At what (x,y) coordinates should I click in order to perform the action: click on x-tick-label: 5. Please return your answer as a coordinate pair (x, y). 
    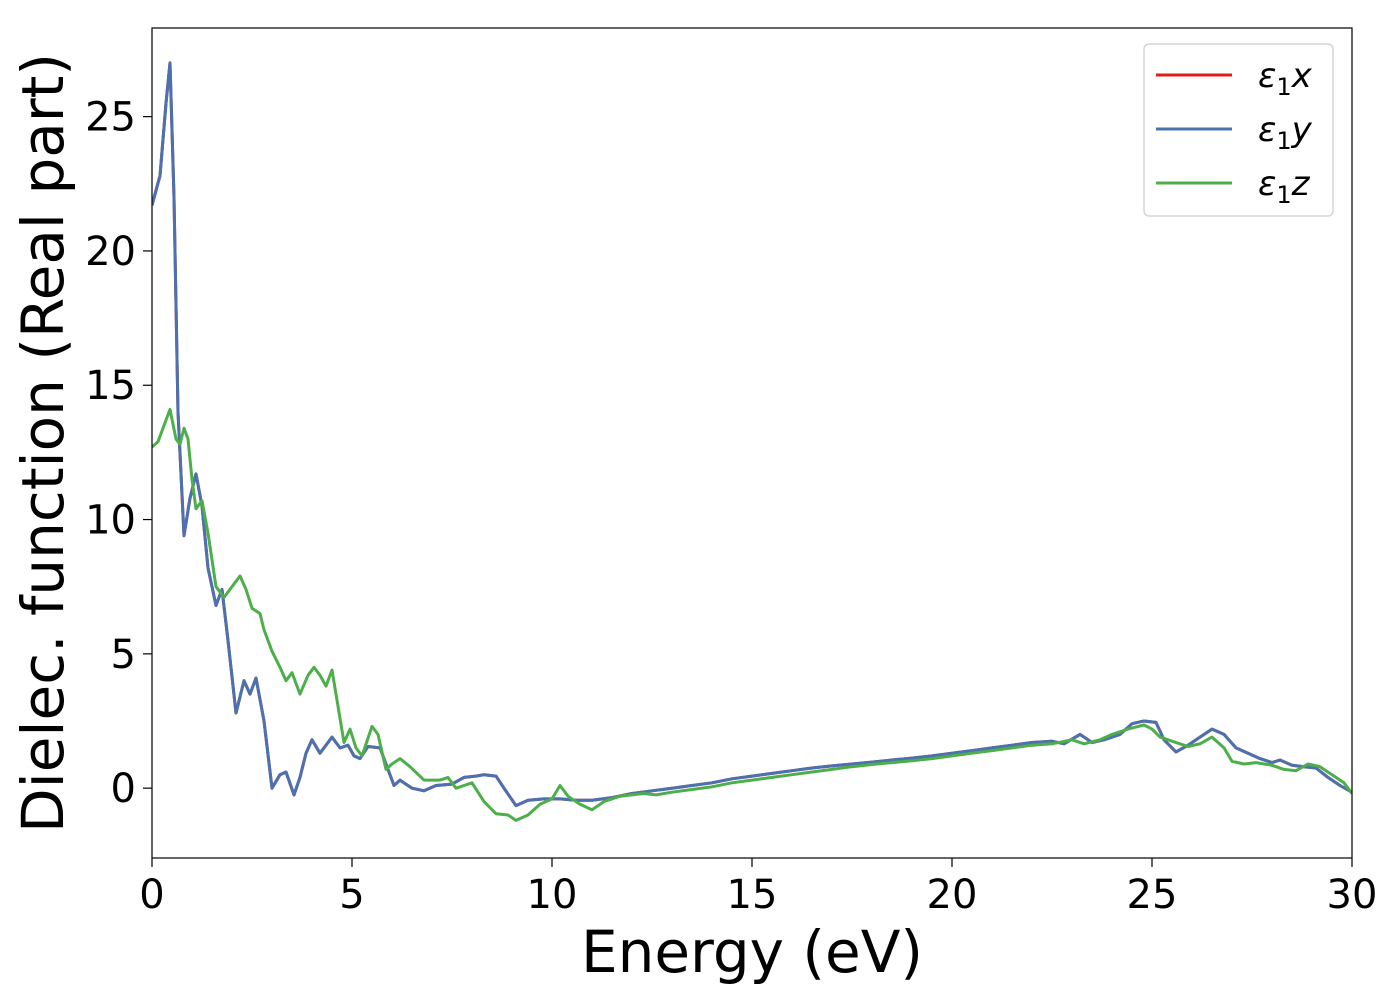
    Looking at the image, I should click on (351, 895).